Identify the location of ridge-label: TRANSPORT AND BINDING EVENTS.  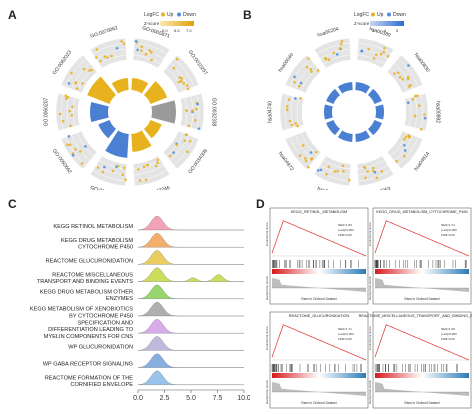
(85, 282).